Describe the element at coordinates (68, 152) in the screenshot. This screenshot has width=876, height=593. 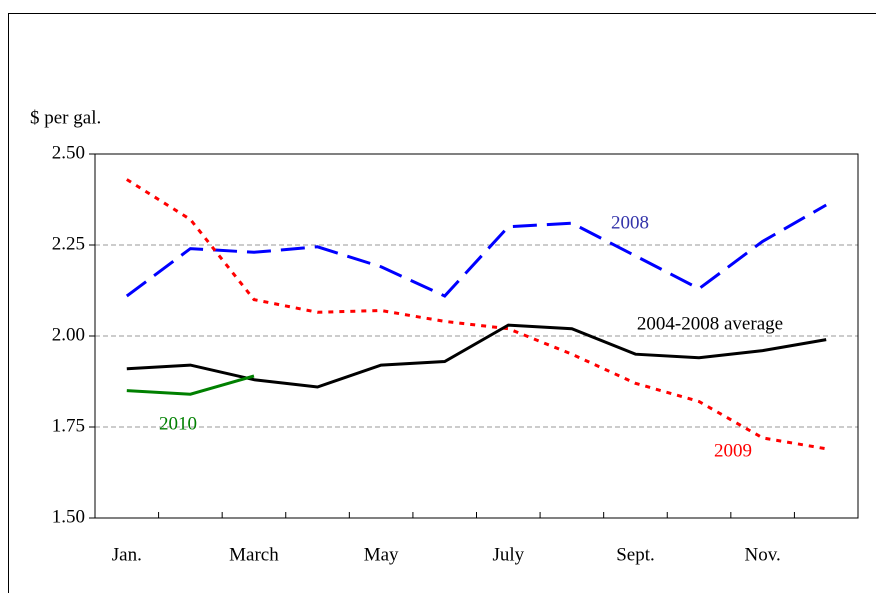
I see `y-tick-label: 2.50` at that location.